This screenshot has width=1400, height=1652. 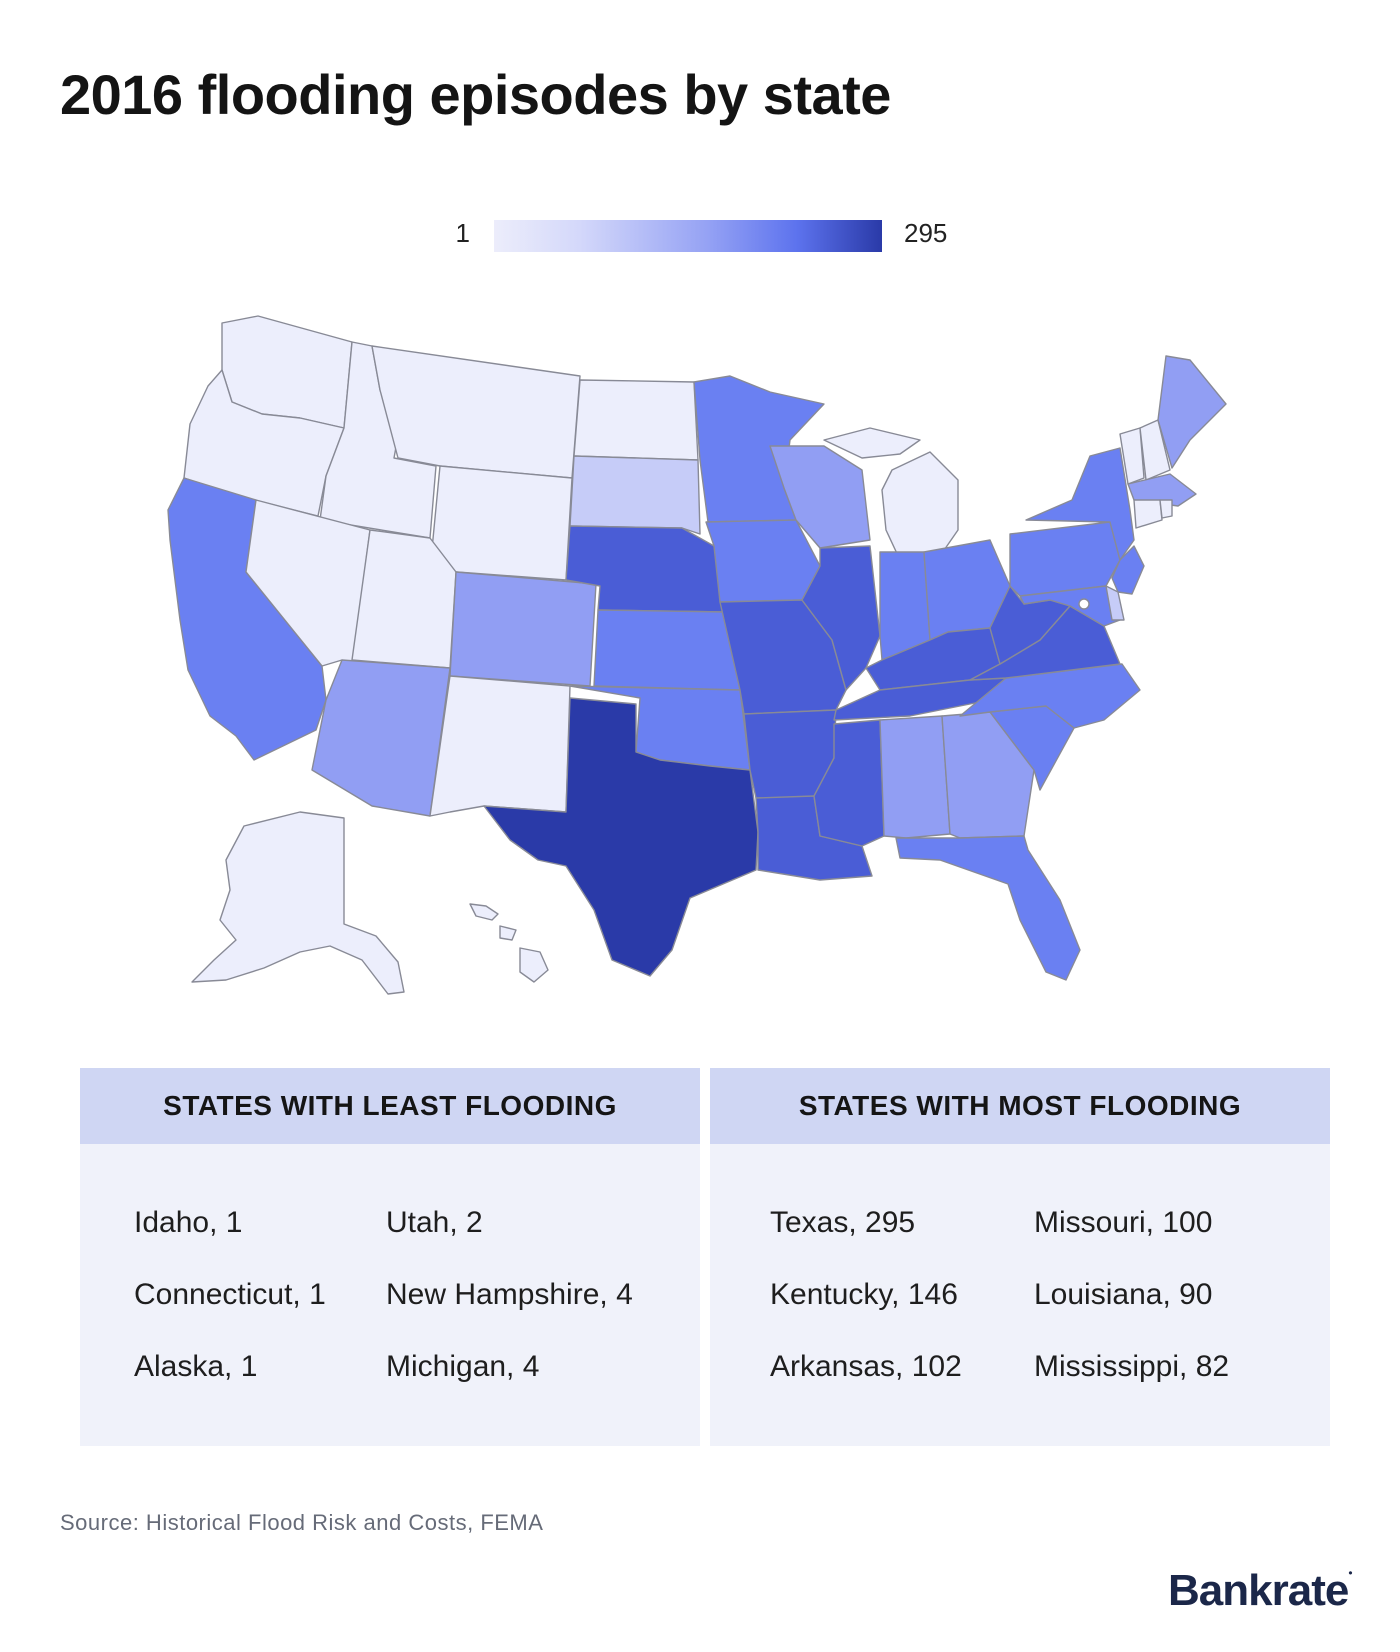 I want to click on state-texas, so click(x=621, y=837).